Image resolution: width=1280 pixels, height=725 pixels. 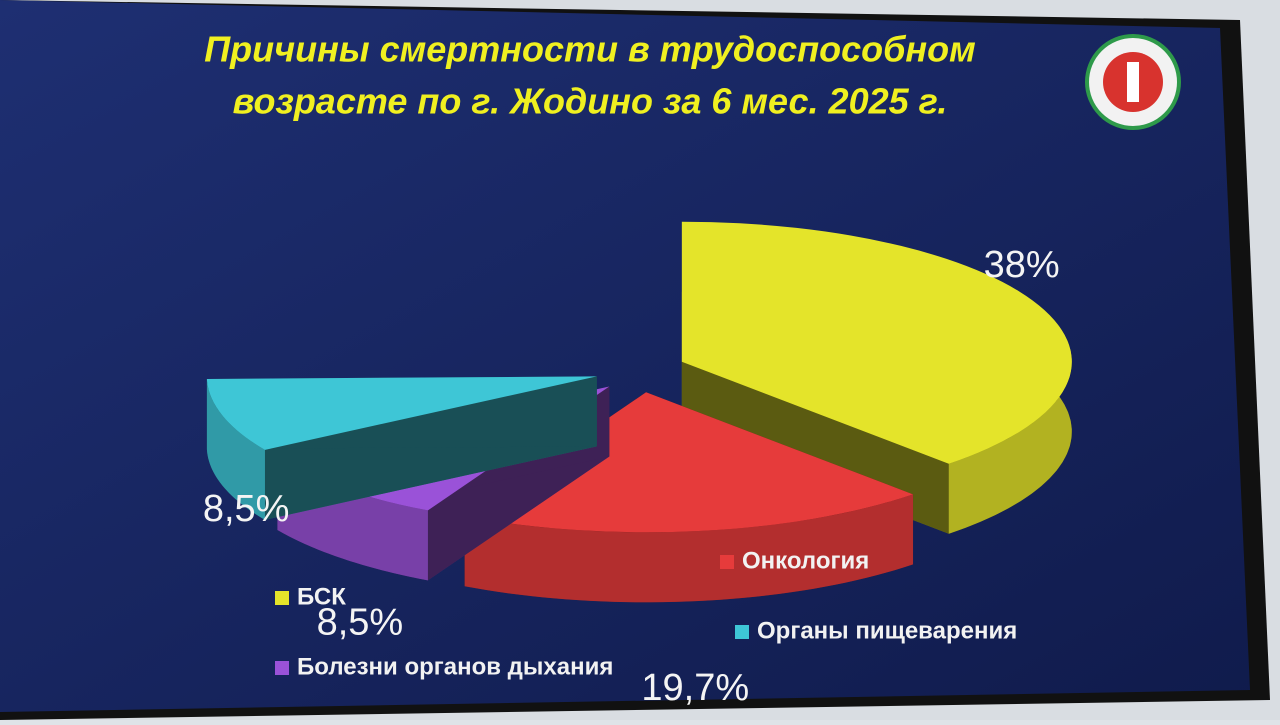 What do you see at coordinates (805, 560) in the screenshot?
I see `legend-label: Онкология` at bounding box center [805, 560].